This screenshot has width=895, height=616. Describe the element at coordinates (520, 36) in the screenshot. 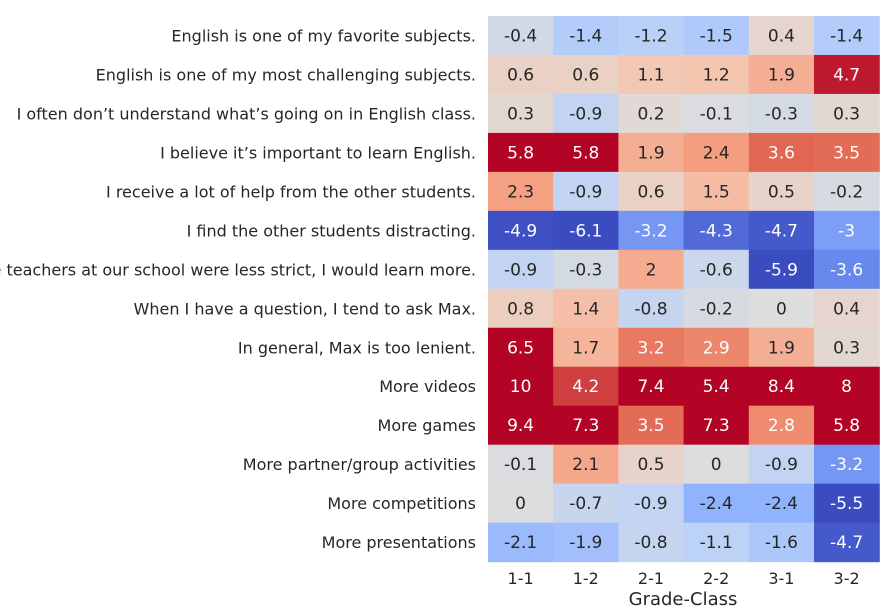

I see `cell-value-label: -0.4` at that location.